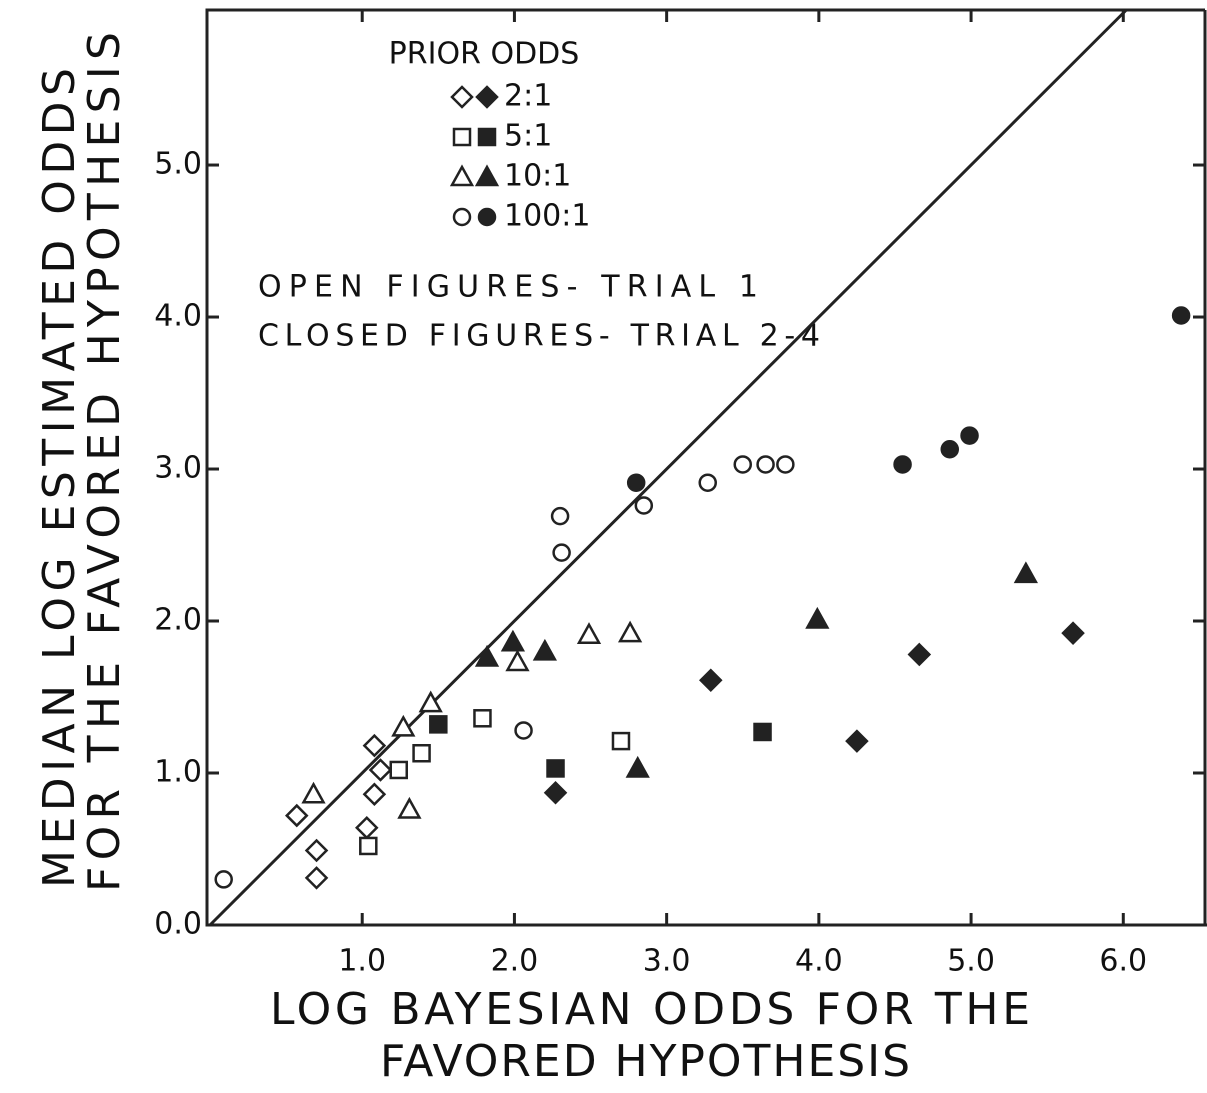 The width and height of the screenshot is (1207, 1093). What do you see at coordinates (819, 961) in the screenshot?
I see `x-tick-label: 4.0` at bounding box center [819, 961].